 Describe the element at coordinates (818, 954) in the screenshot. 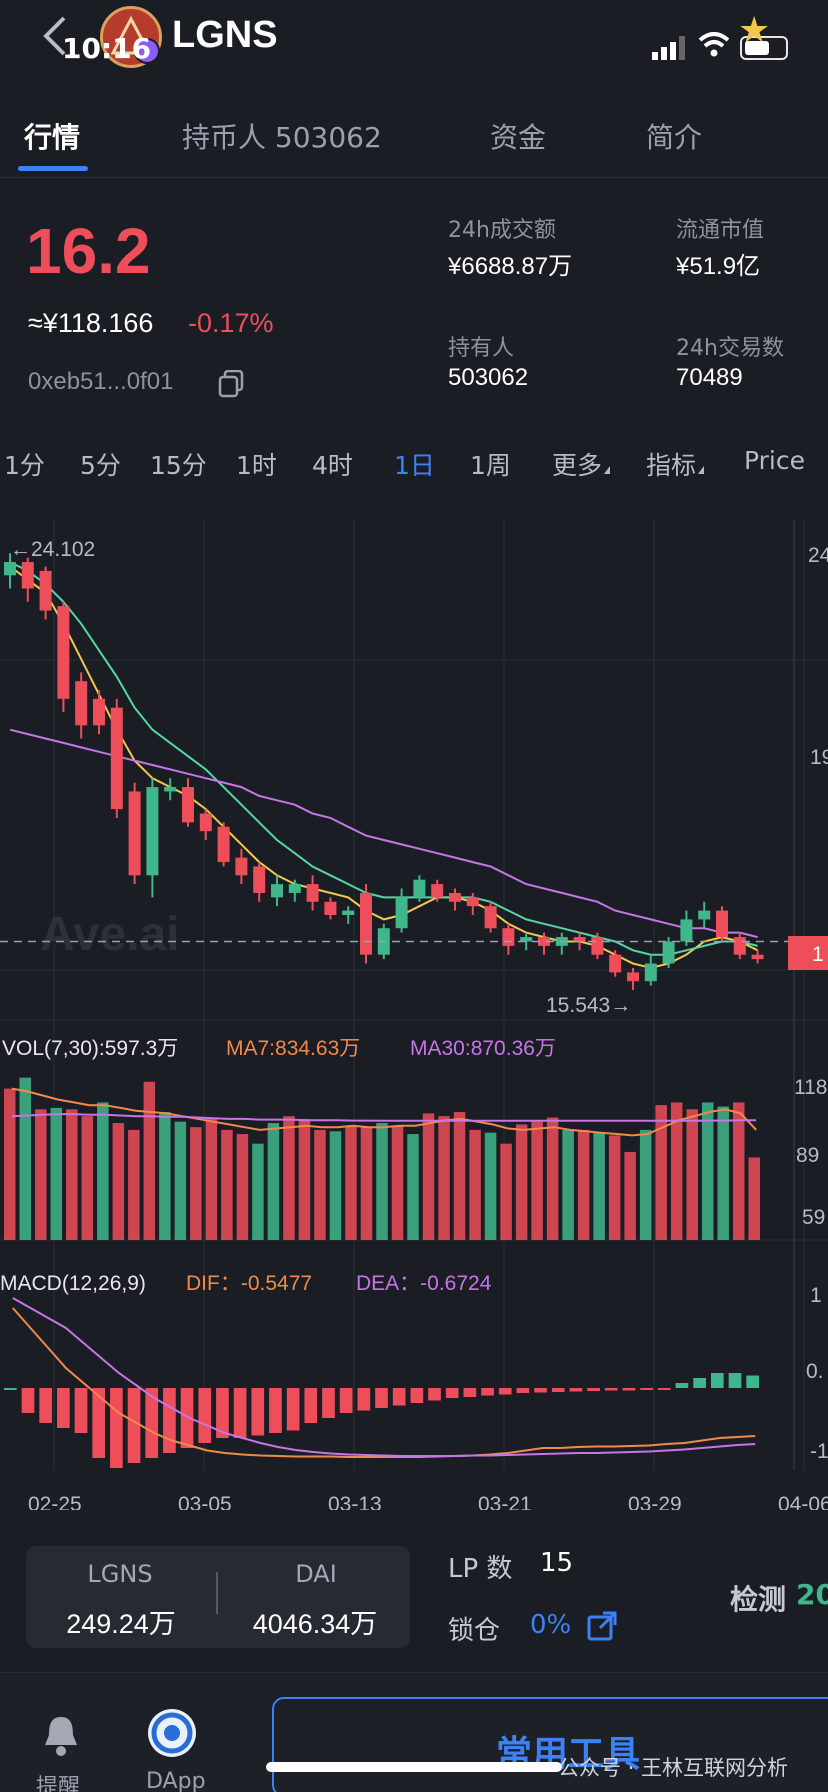

I see `current-price-tag-text: 1` at that location.